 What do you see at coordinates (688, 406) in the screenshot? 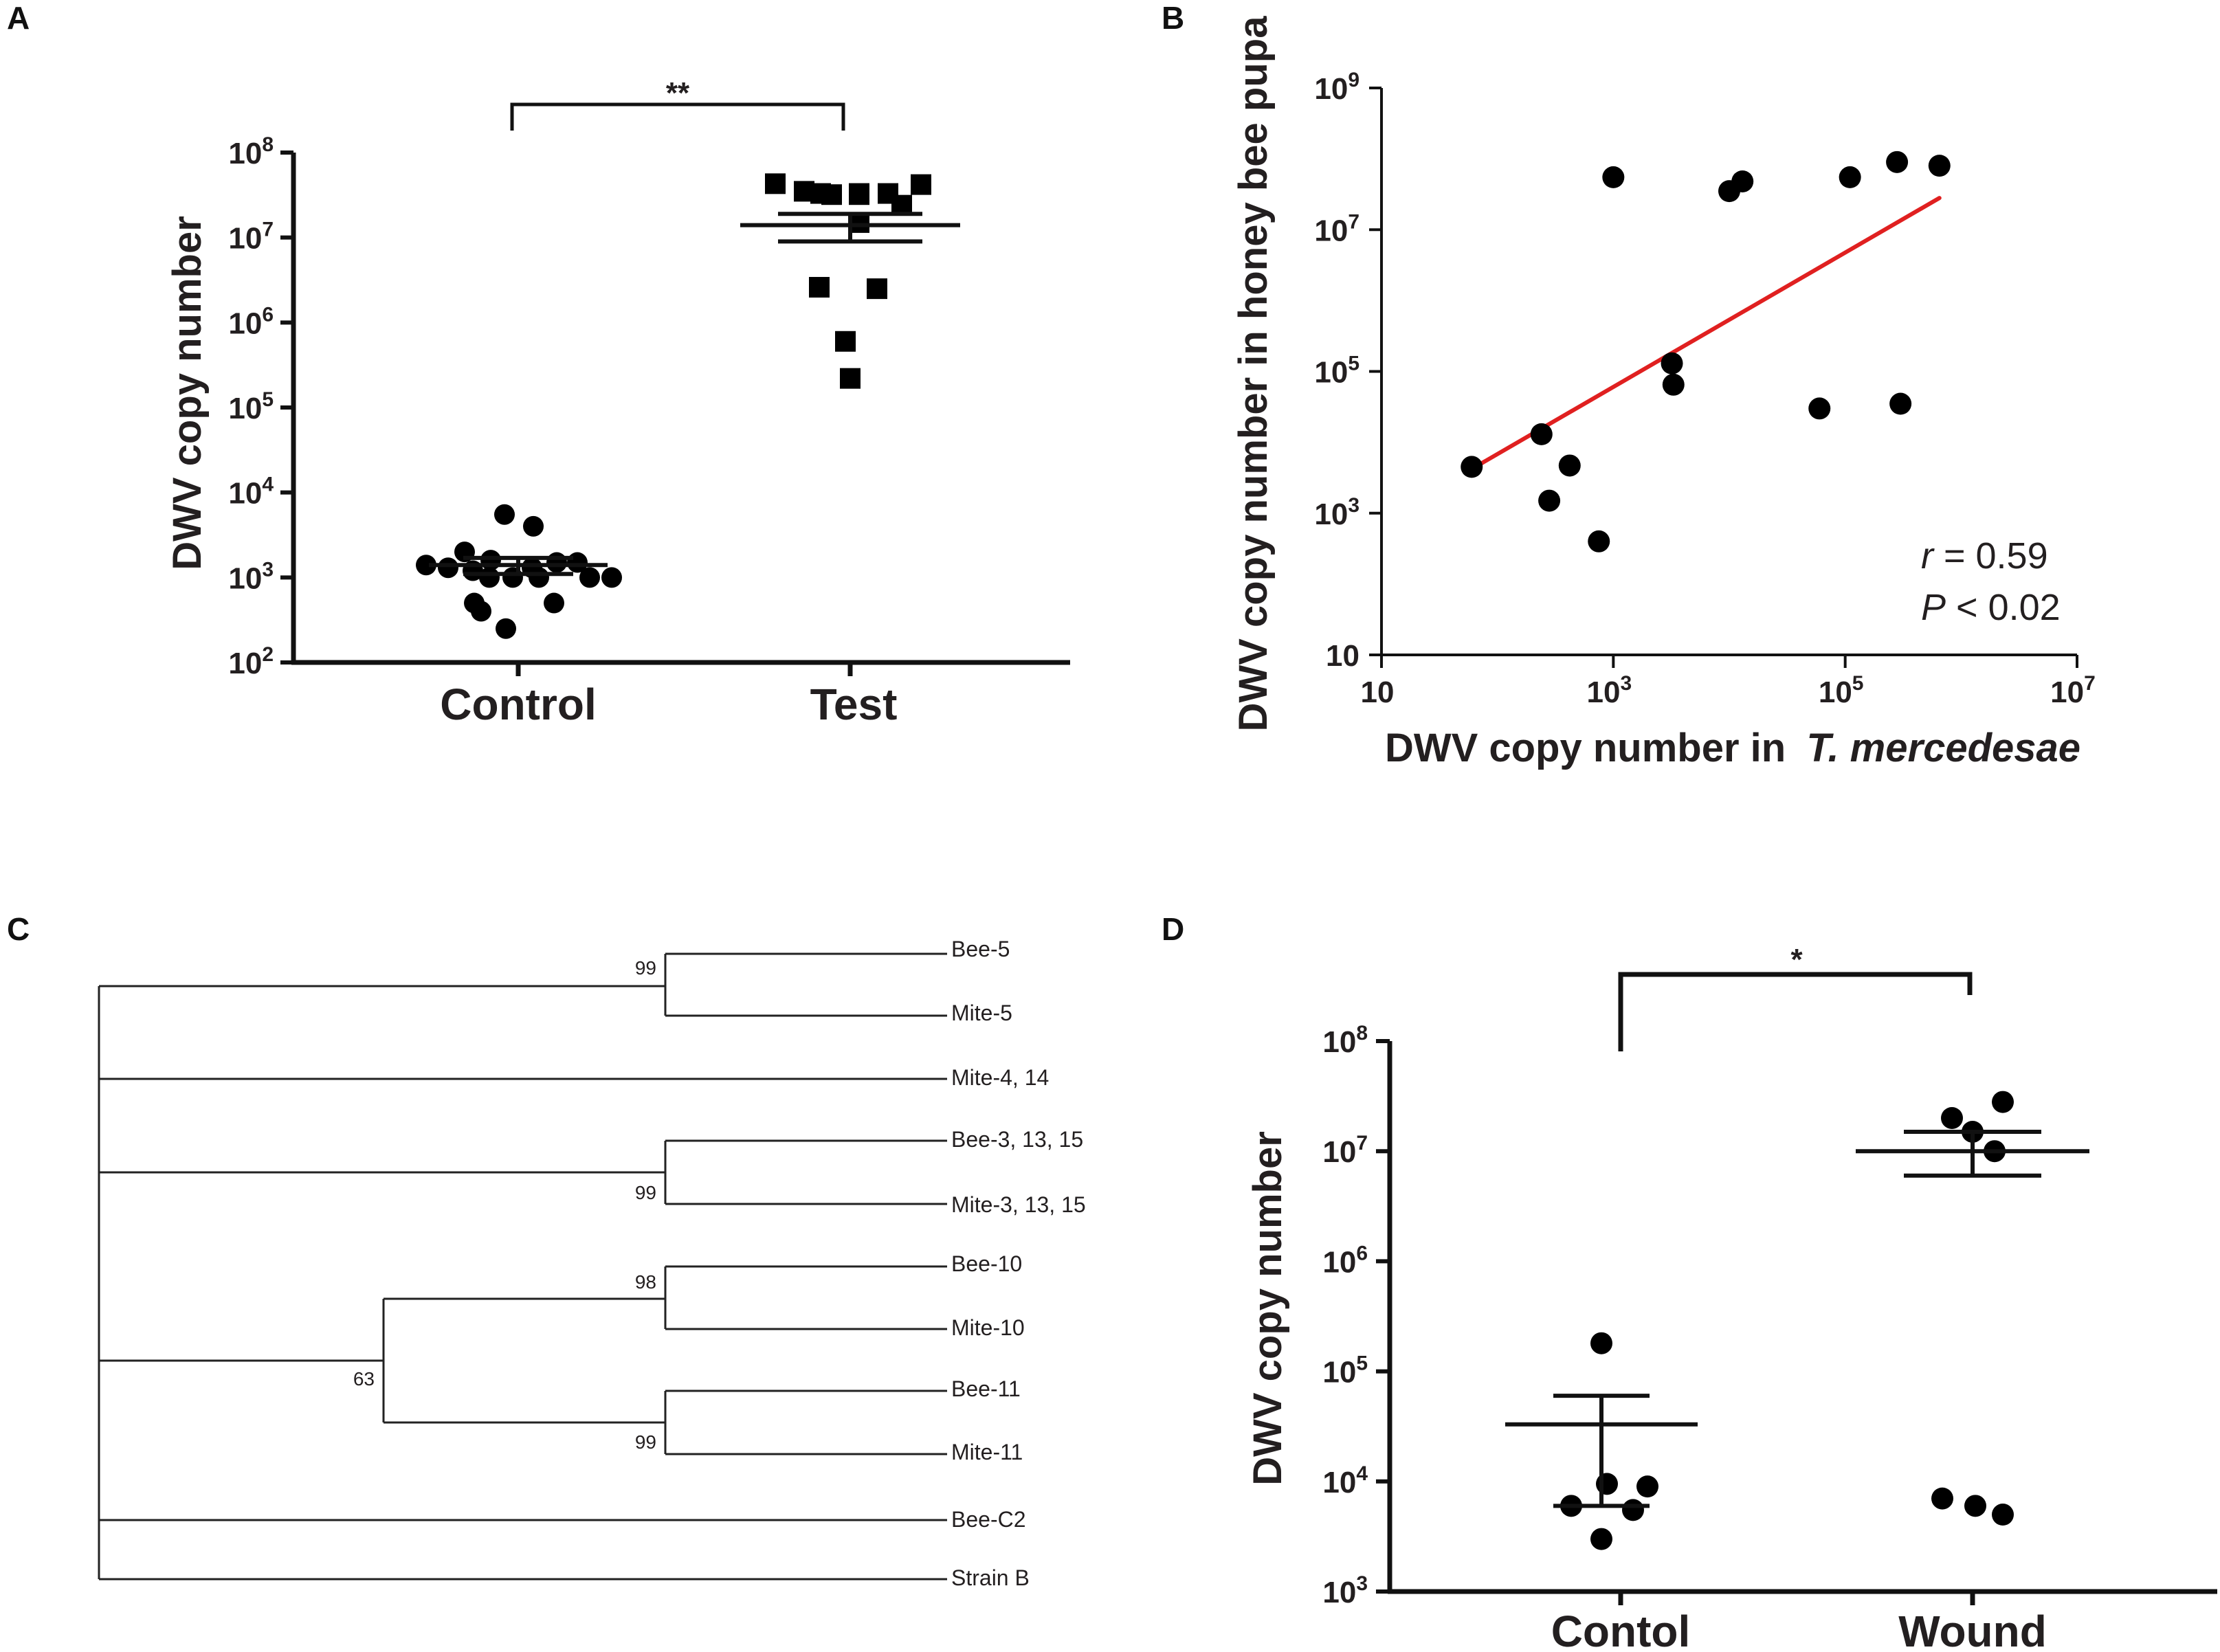
I see `panel-a-marks` at bounding box center [688, 406].